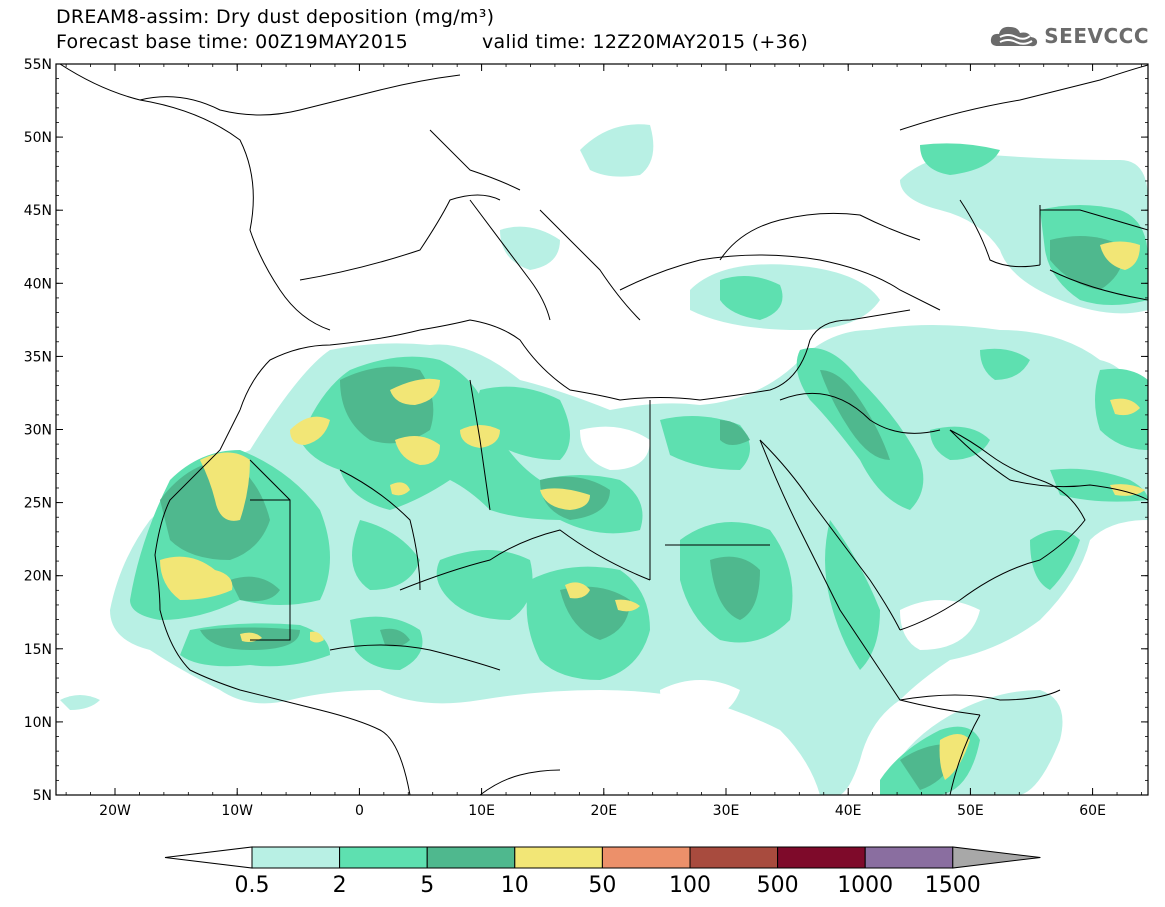  What do you see at coordinates (38, 431) in the screenshot?
I see `lat-label: 30N` at bounding box center [38, 431].